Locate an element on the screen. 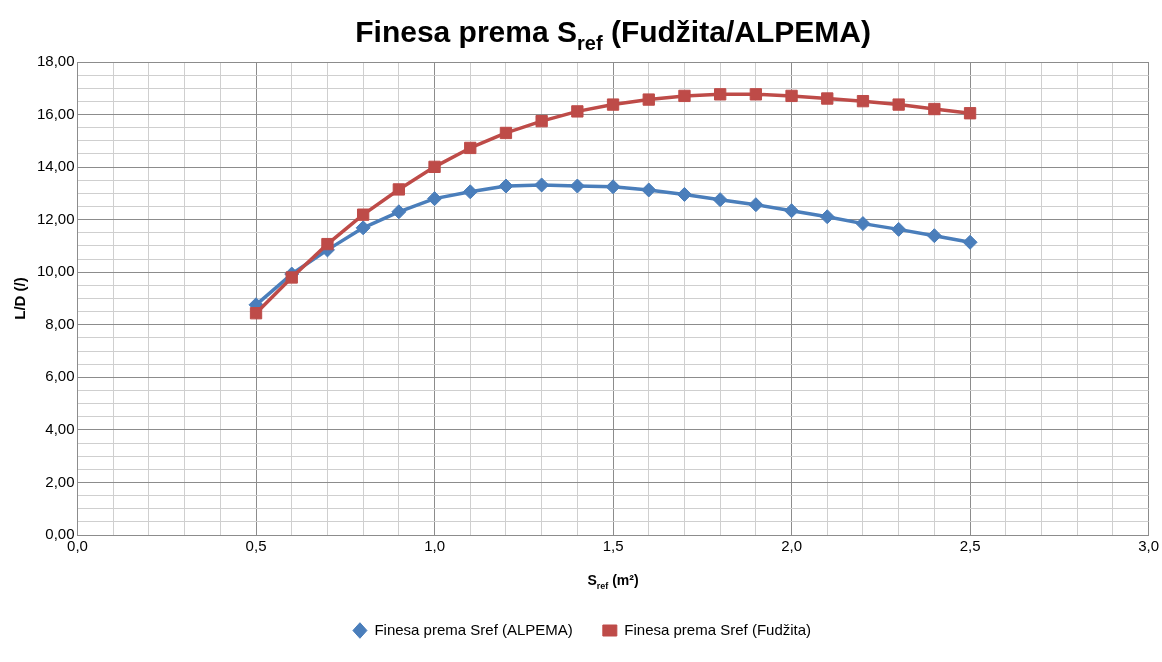 This screenshot has width=1162, height=662. y-tick-label: 12,00 is located at coordinates (55, 218).